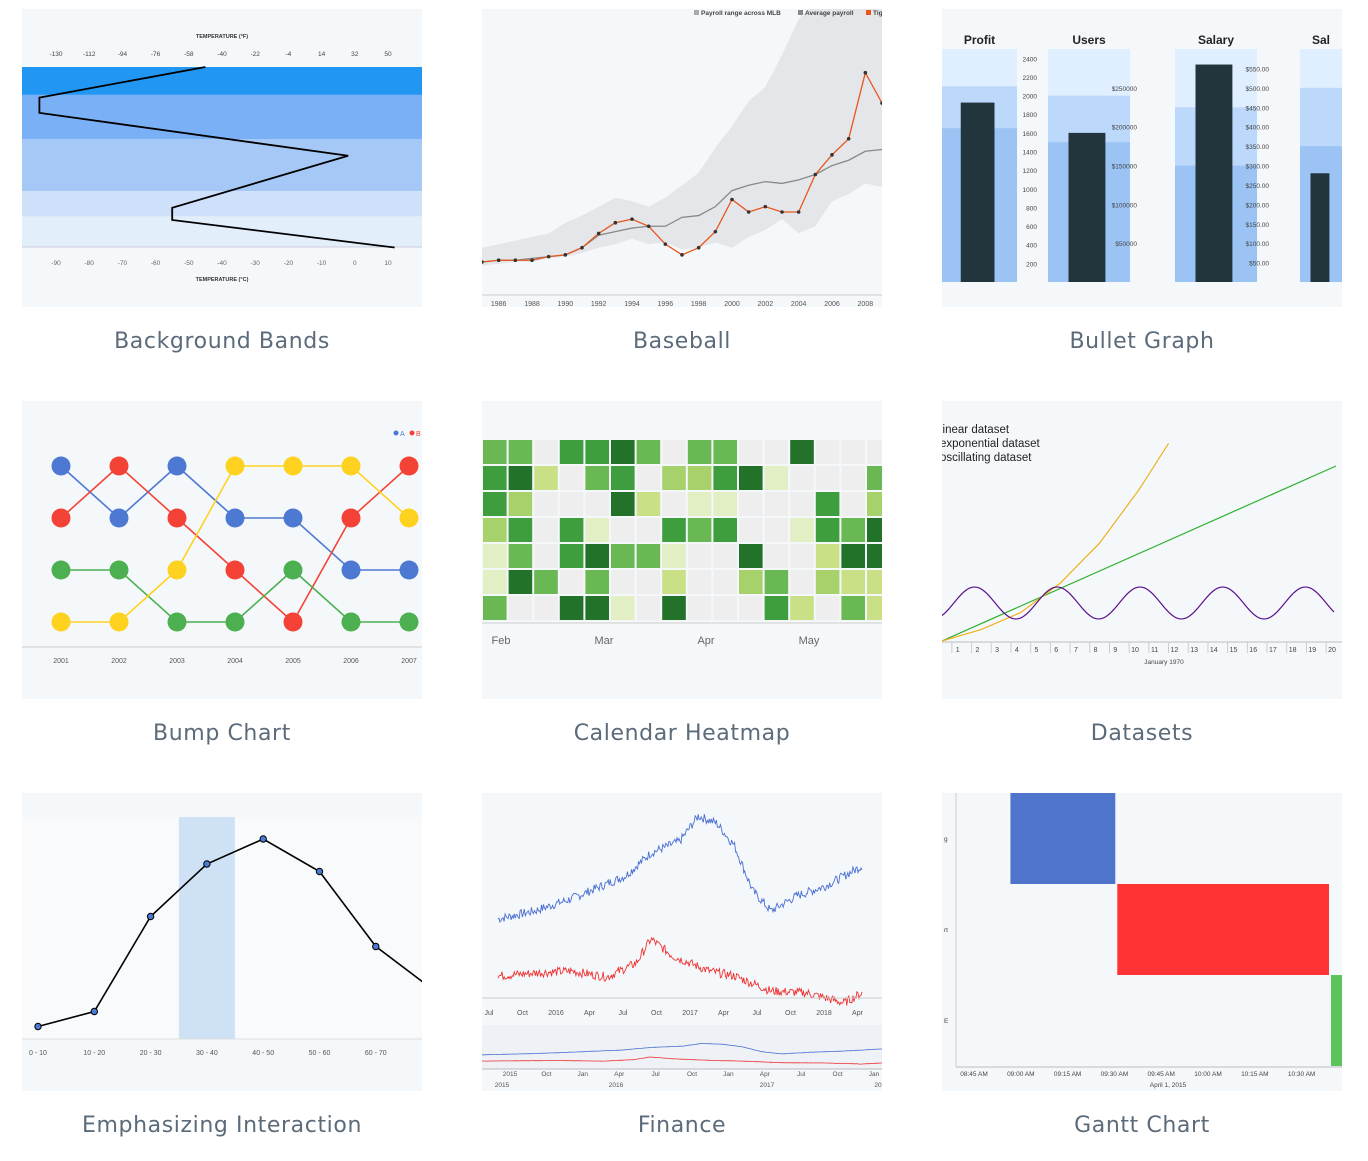 The height and width of the screenshot is (1161, 1368). What do you see at coordinates (1076, 650) in the screenshot?
I see `x-tick-label: 7` at bounding box center [1076, 650].